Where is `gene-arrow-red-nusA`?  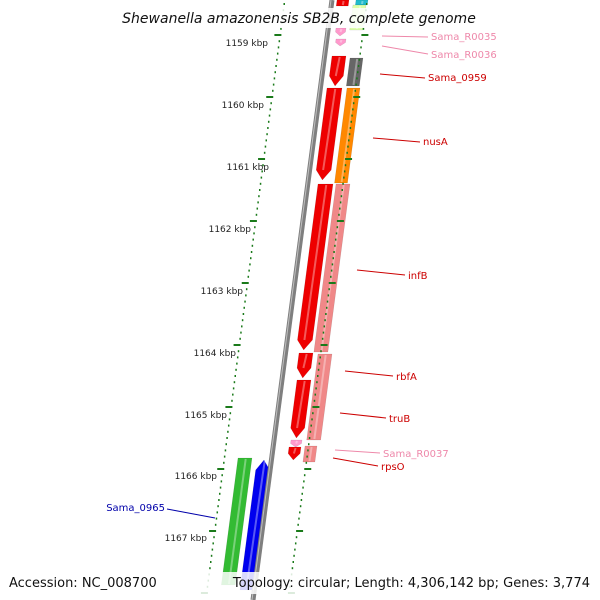 gene-arrow-red-nusA is located at coordinates (329, 134).